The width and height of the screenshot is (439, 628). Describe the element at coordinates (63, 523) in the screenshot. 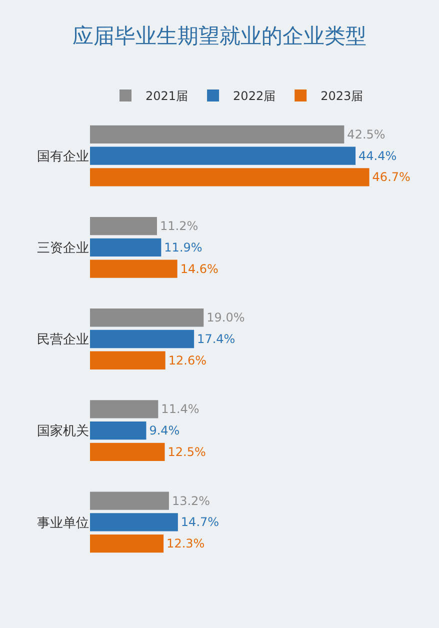

I see `y-tick-label: 事业单位` at that location.